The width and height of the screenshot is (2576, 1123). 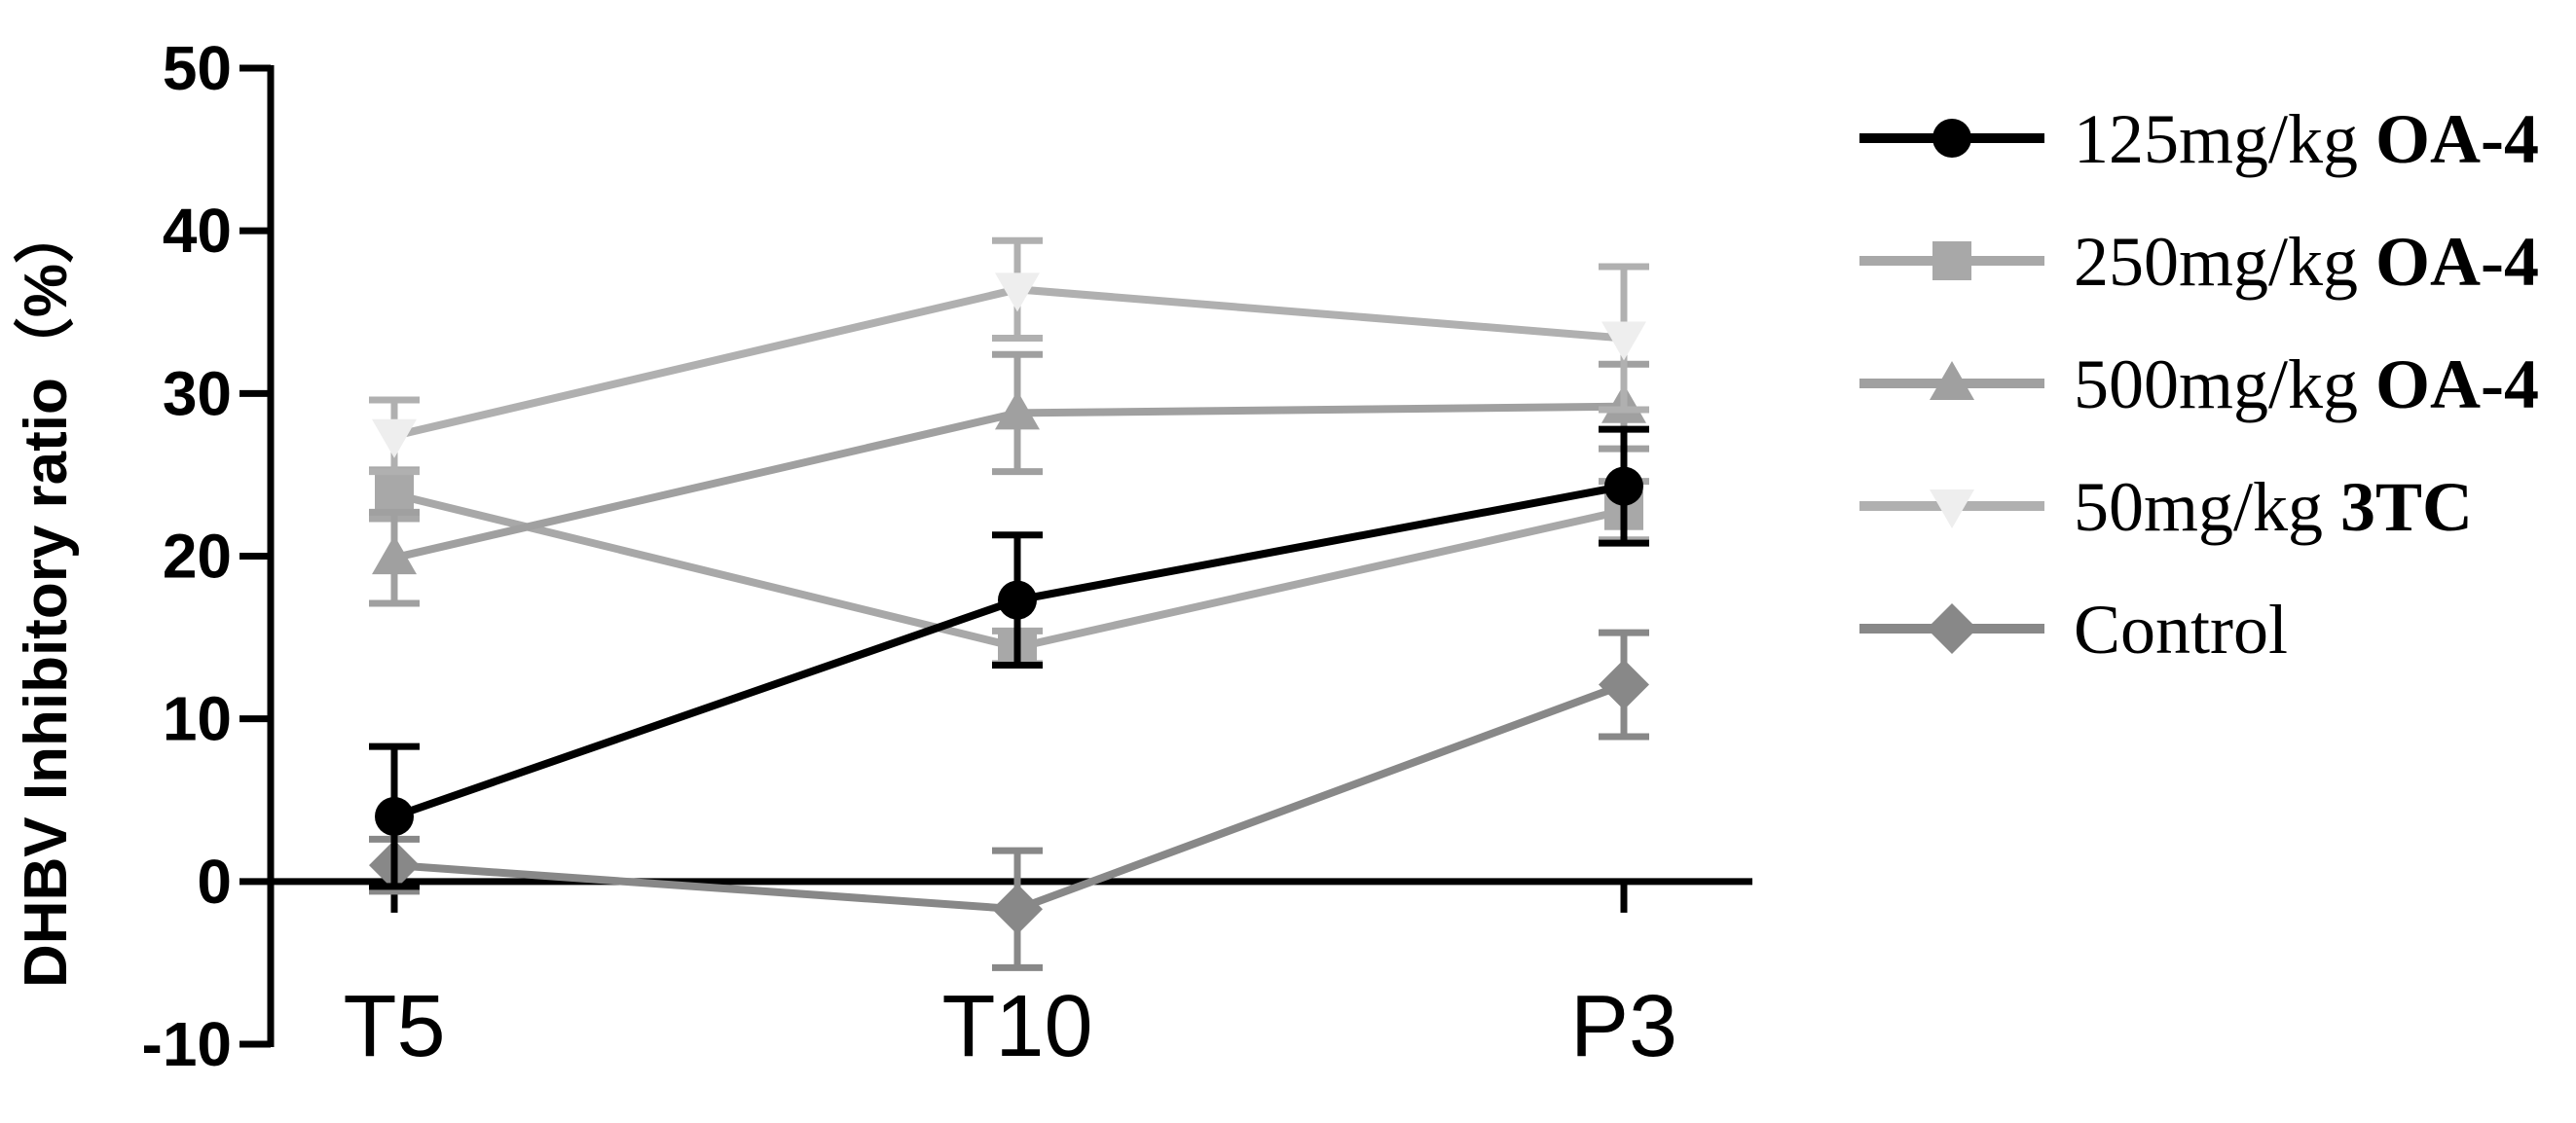 I want to click on y-axis-label: DHBV Inhibitory ratio（%）, so click(x=46, y=595).